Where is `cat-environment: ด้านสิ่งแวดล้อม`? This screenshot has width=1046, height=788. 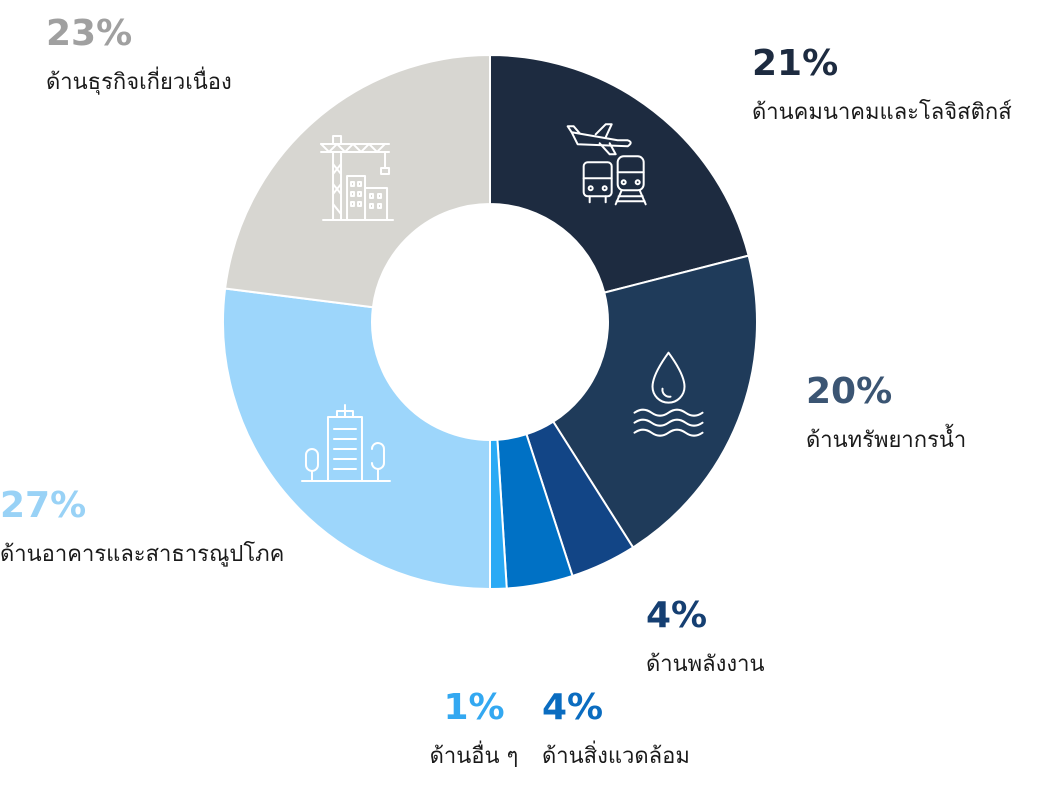
cat-environment: ด้านสิ่งแวดล้อม is located at coordinates (616, 756).